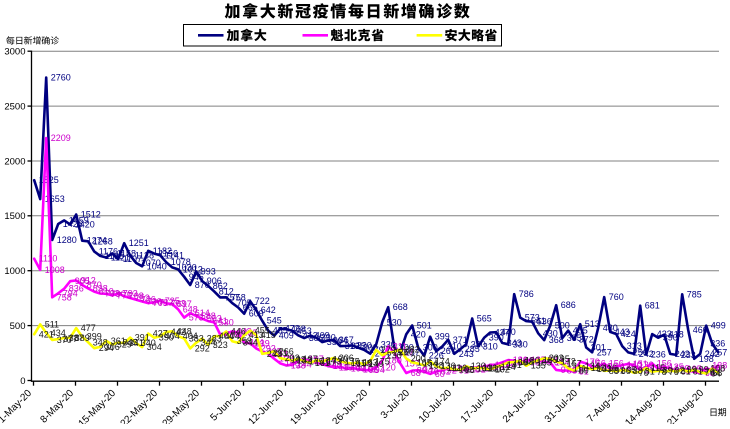  I want to click on svg-text: 541, so click(538, 321).